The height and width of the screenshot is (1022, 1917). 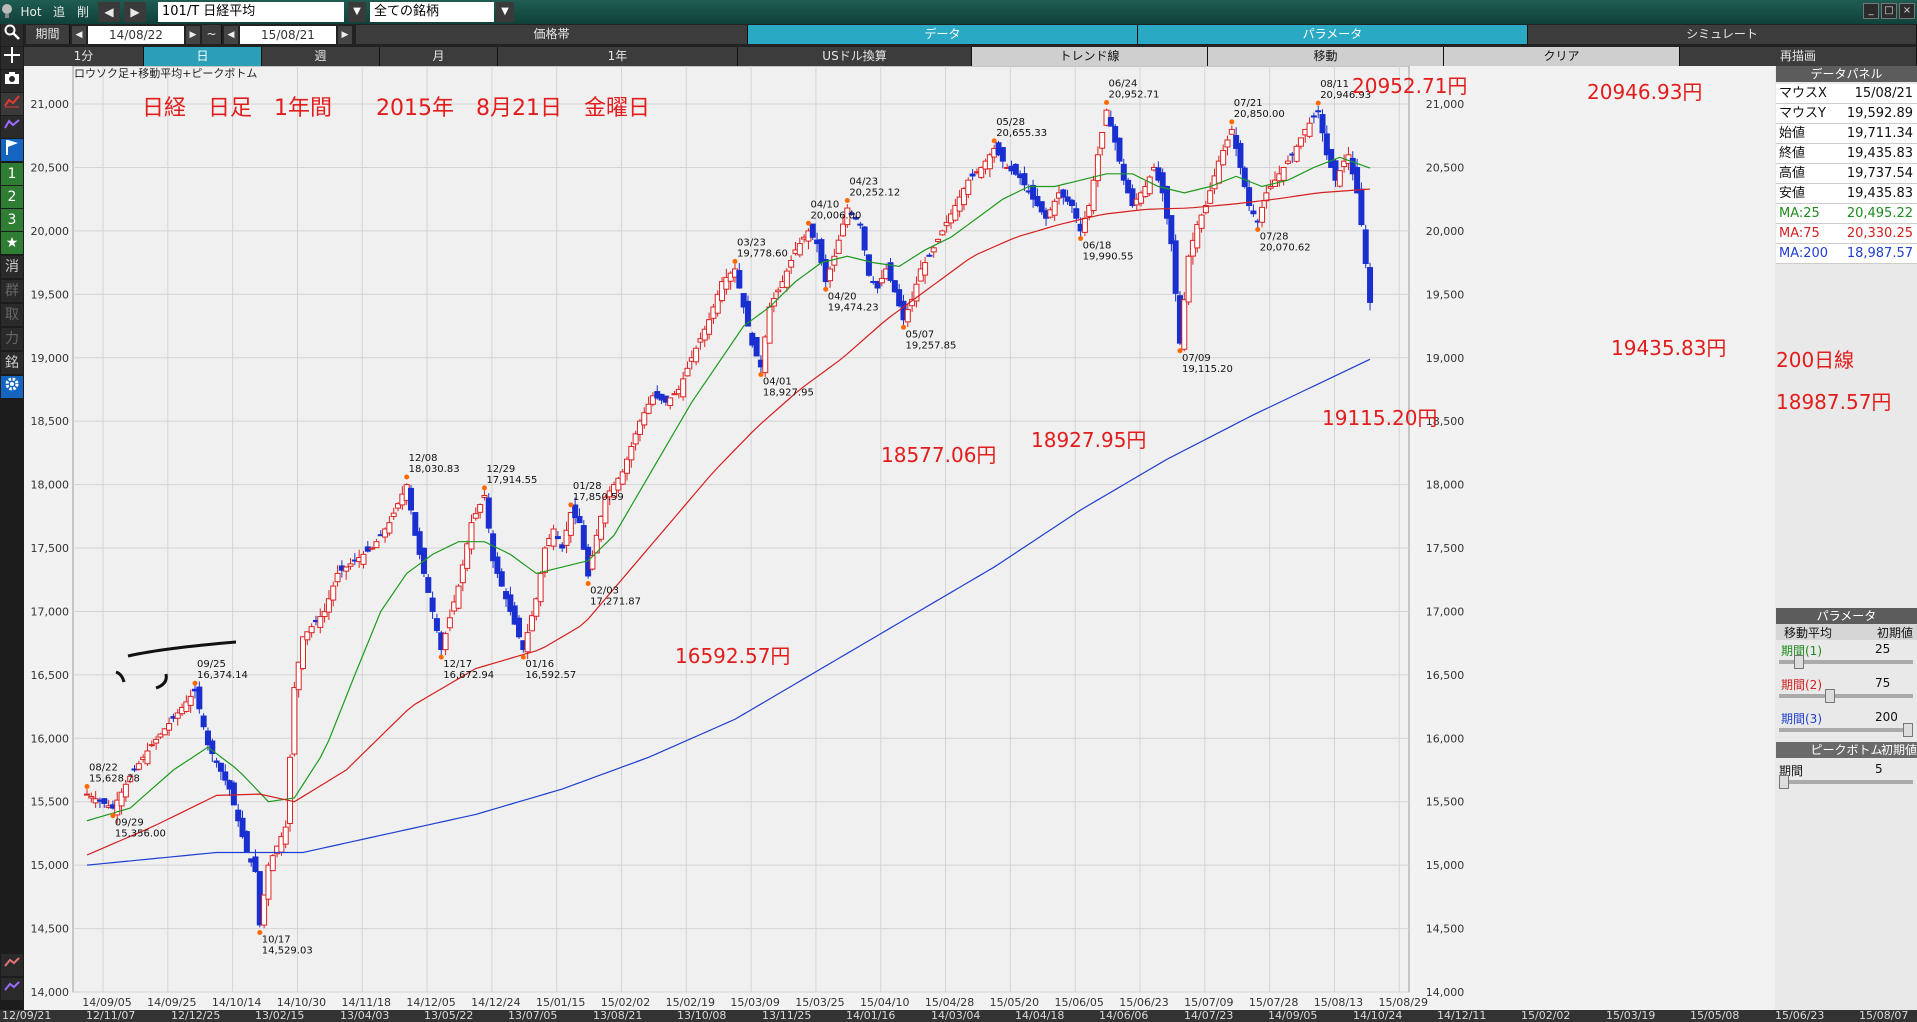 I want to click on mini-indicator-icon, so click(x=12, y=989).